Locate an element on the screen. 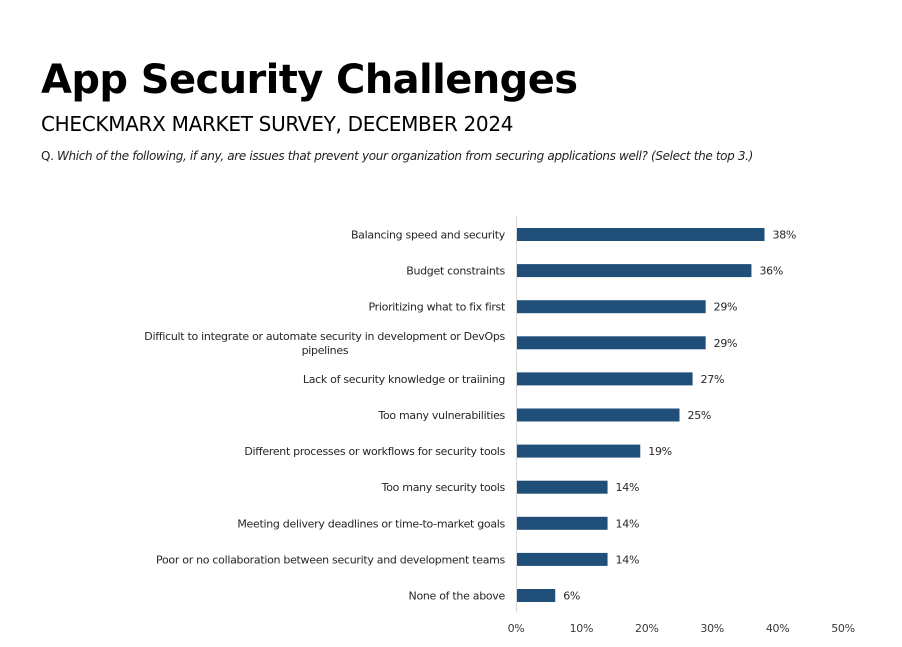 The width and height of the screenshot is (902, 647). x-tick-label: 10% is located at coordinates (582, 628).